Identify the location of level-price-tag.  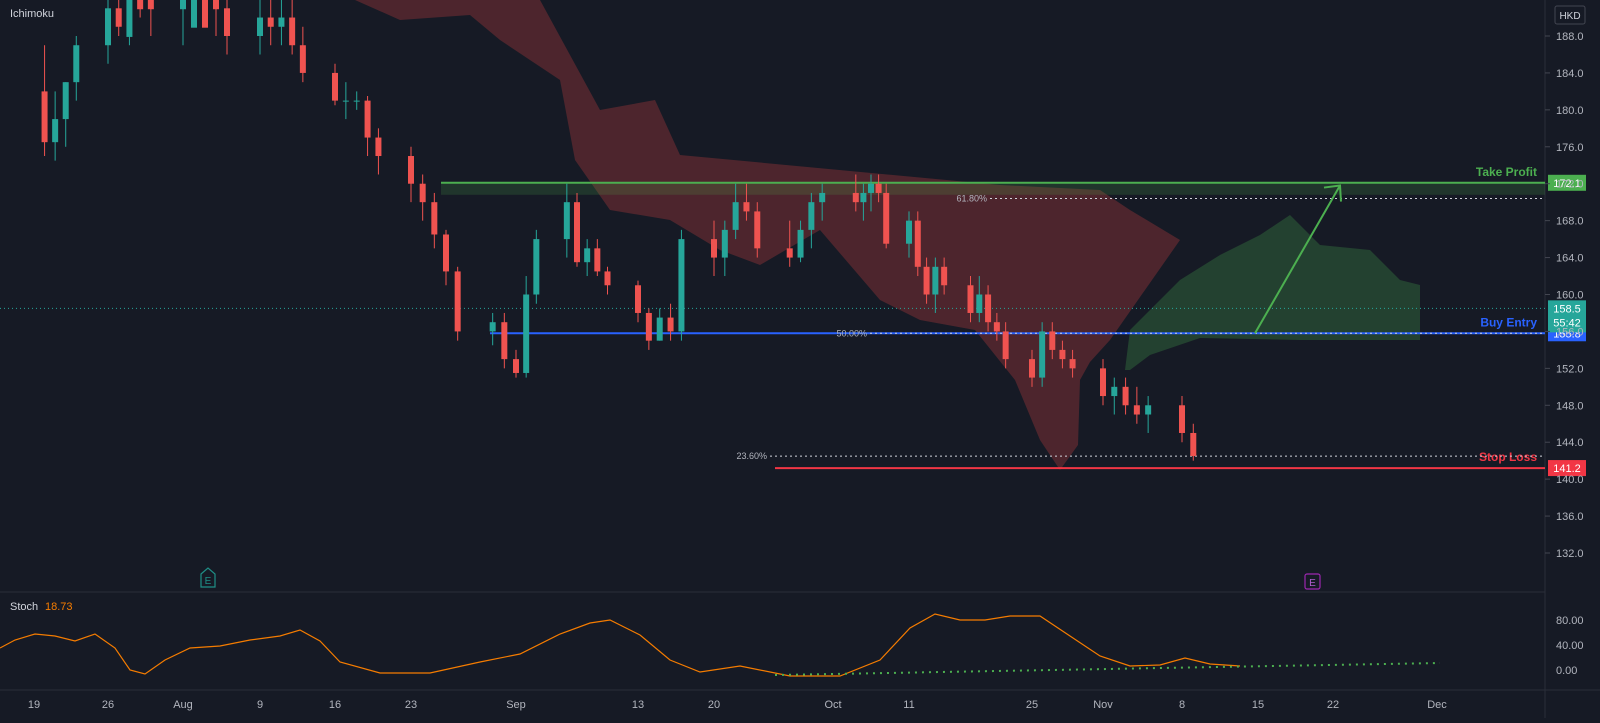
(1567, 182).